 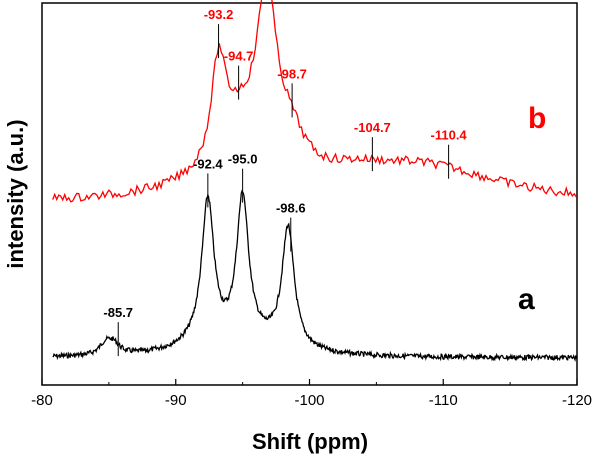 What do you see at coordinates (309, 400) in the screenshot?
I see `x-tick-label: -100` at bounding box center [309, 400].